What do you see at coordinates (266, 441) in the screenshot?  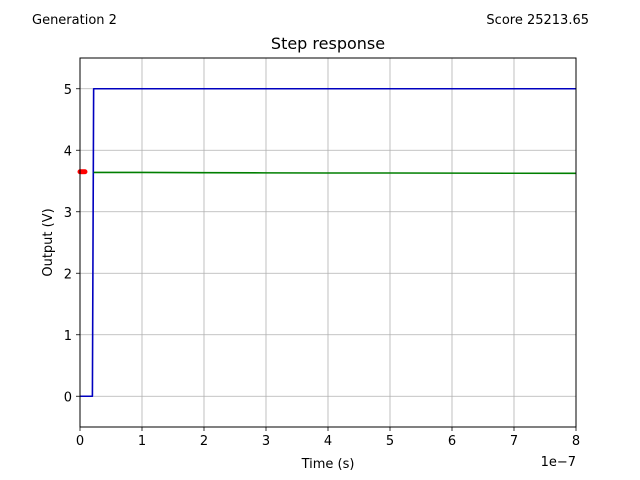 I see `x-tick-label: 3` at bounding box center [266, 441].